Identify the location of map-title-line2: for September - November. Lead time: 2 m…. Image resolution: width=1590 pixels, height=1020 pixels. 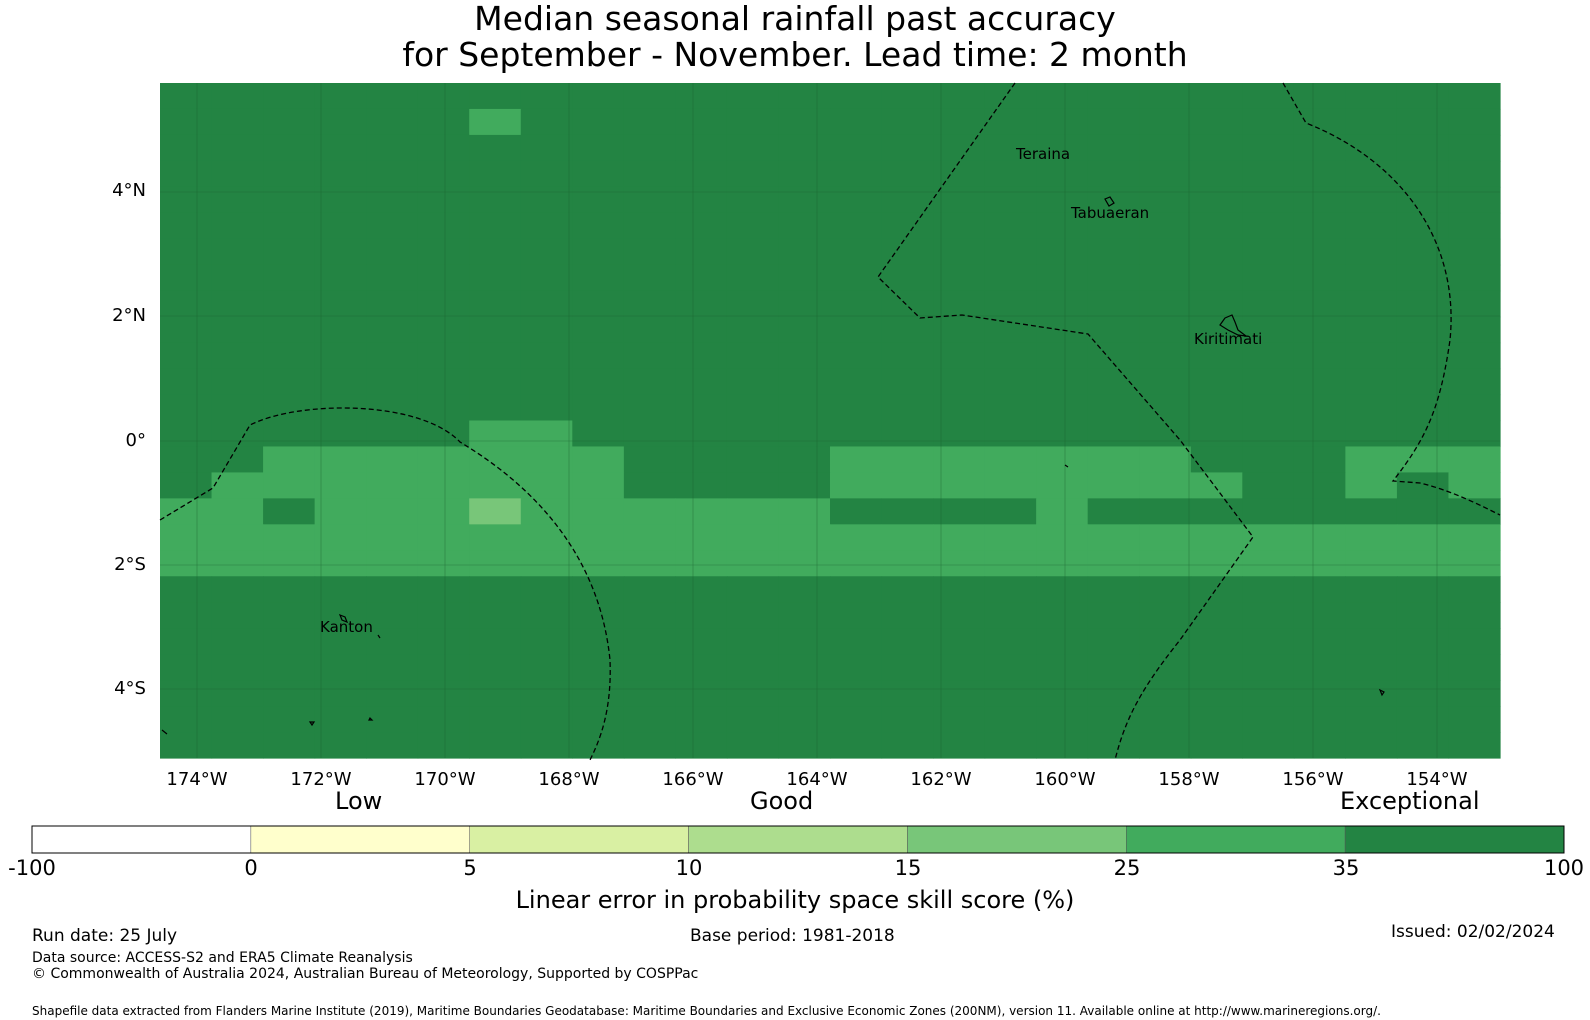
(795, 54).